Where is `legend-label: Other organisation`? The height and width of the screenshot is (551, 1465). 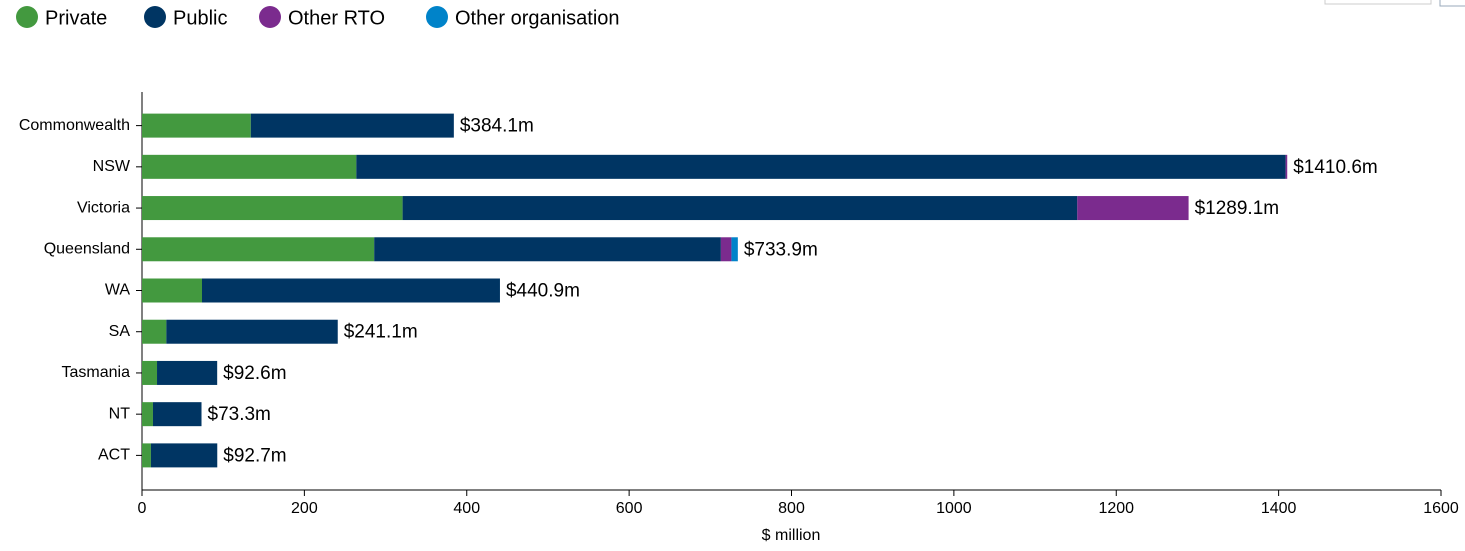 legend-label: Other organisation is located at coordinates (537, 18).